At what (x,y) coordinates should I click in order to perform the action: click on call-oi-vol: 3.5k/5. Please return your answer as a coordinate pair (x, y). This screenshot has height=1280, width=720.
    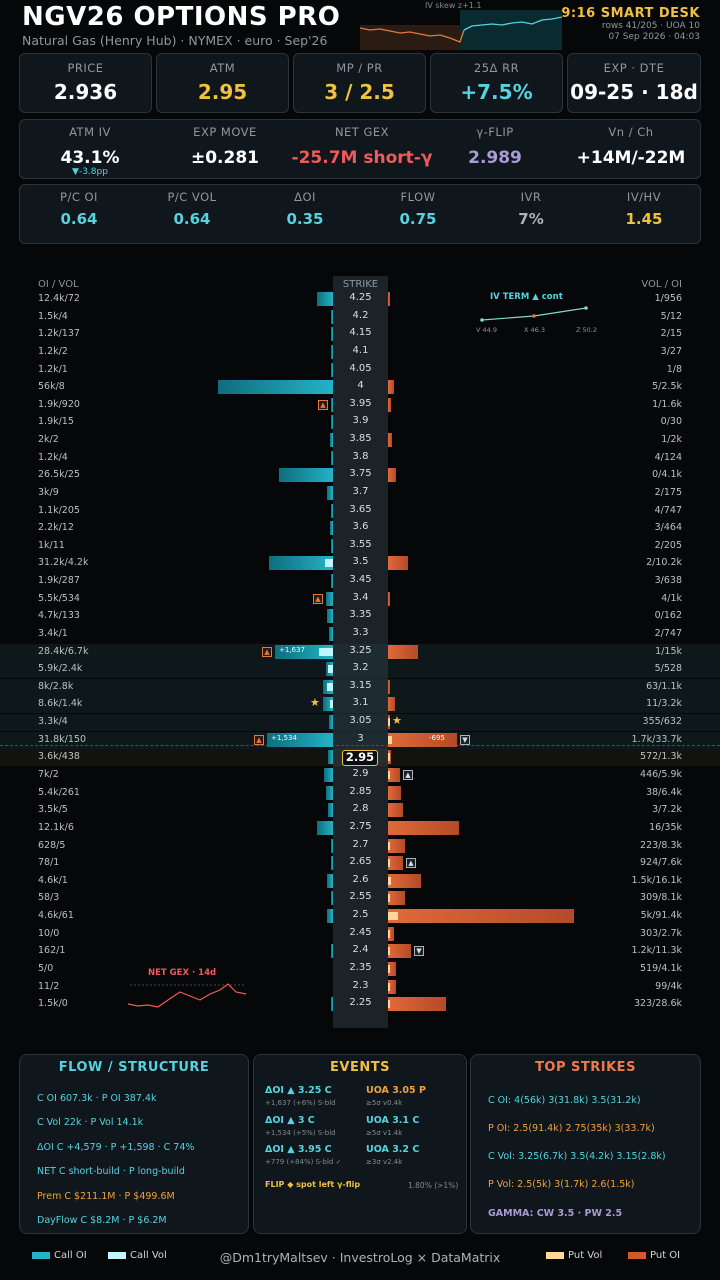
    Looking at the image, I should click on (53, 809).